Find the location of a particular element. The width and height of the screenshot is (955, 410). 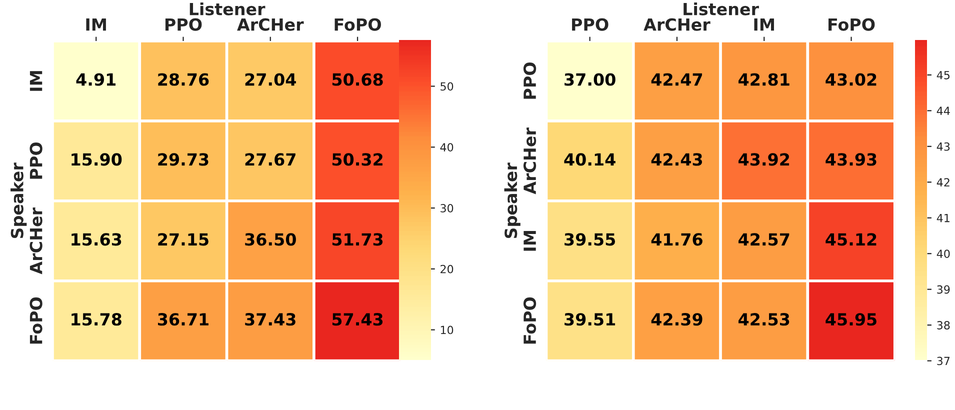

data-label: 51.73 is located at coordinates (357, 239).